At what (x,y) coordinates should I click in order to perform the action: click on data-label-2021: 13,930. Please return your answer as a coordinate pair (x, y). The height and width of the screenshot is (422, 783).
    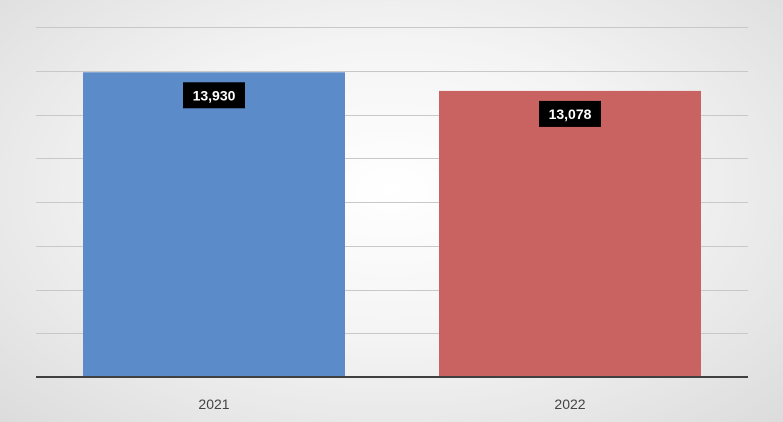
    Looking at the image, I should click on (214, 95).